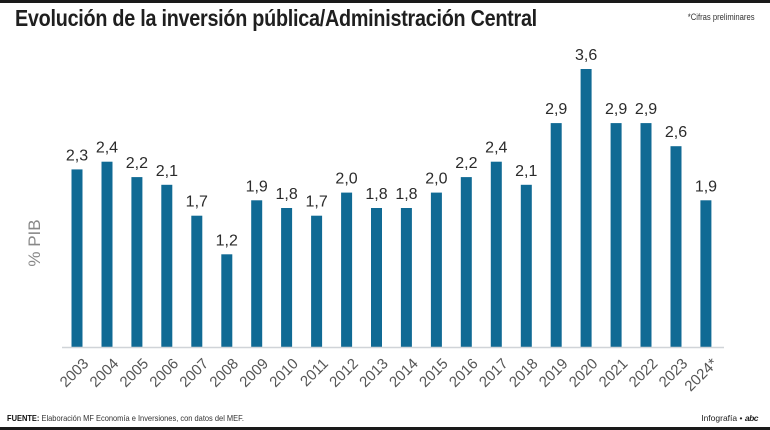  What do you see at coordinates (194, 373) in the screenshot?
I see `x-tick-2007: 2007` at bounding box center [194, 373].